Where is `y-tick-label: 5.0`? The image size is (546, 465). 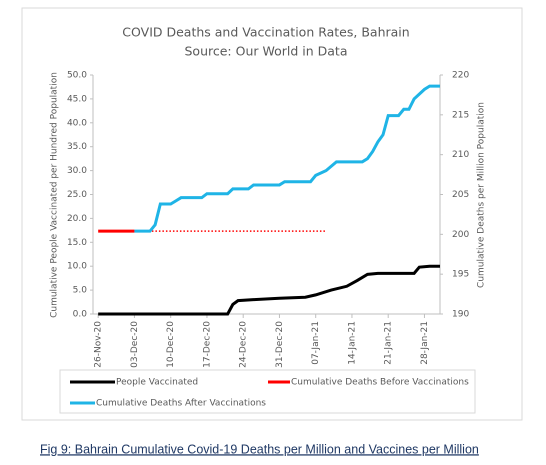 y-tick-label: 5.0 is located at coordinates (80, 291).